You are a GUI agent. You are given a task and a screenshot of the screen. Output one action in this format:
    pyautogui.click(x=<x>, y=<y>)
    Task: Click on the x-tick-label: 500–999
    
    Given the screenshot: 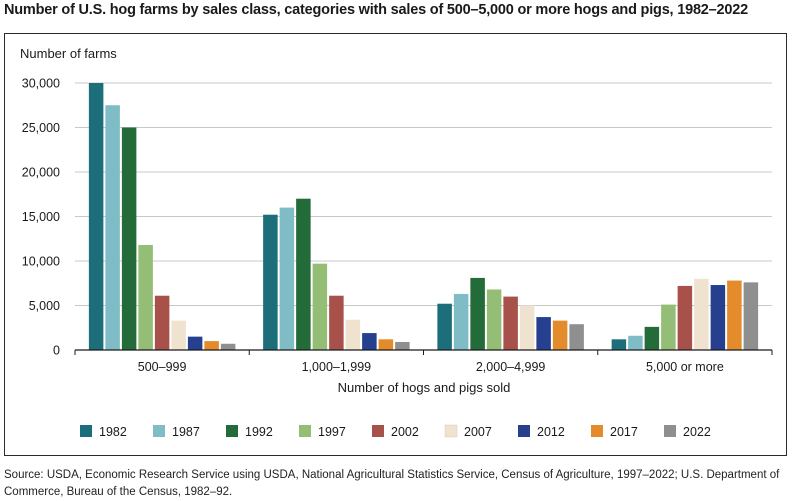 What is the action you would take?
    pyautogui.click(x=162, y=367)
    